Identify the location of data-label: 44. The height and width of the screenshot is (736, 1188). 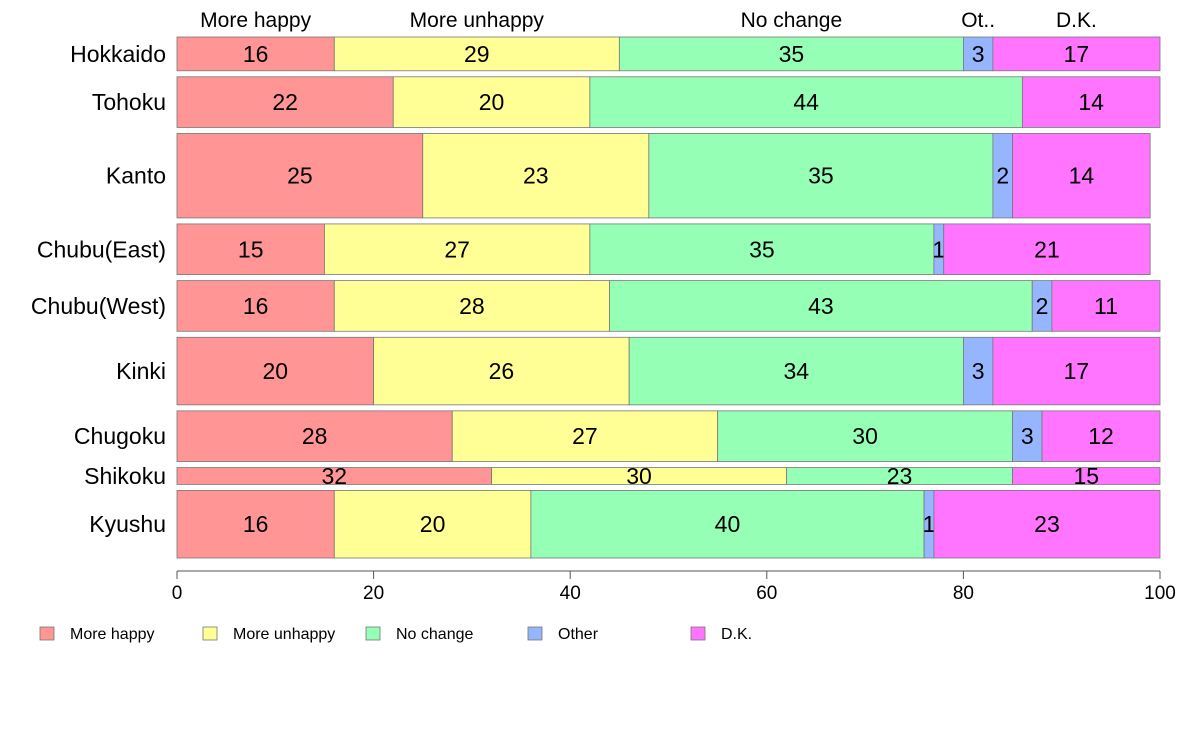
(806, 102).